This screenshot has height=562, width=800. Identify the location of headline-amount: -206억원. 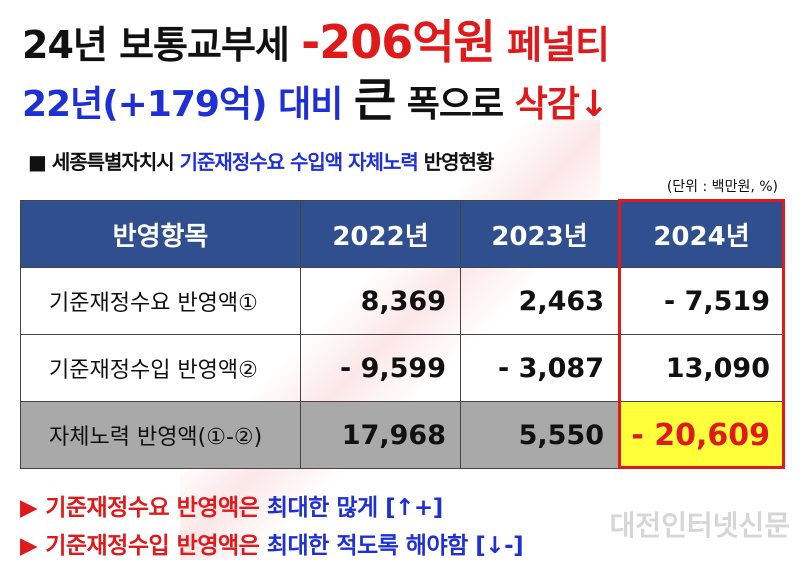
(398, 42).